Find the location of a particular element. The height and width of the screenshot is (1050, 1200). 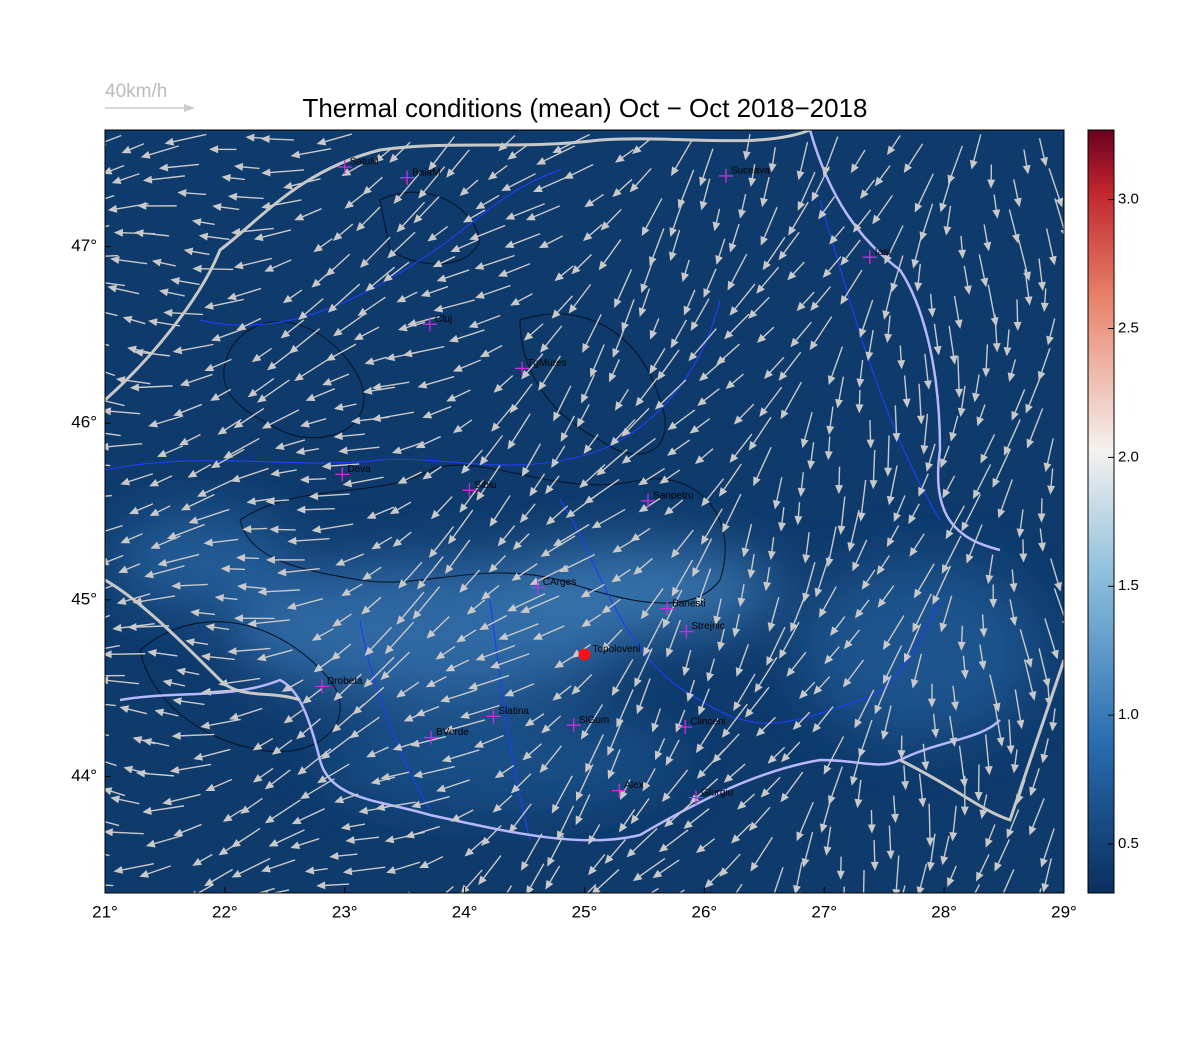

y-tick-label: 47° is located at coordinates (84, 245).